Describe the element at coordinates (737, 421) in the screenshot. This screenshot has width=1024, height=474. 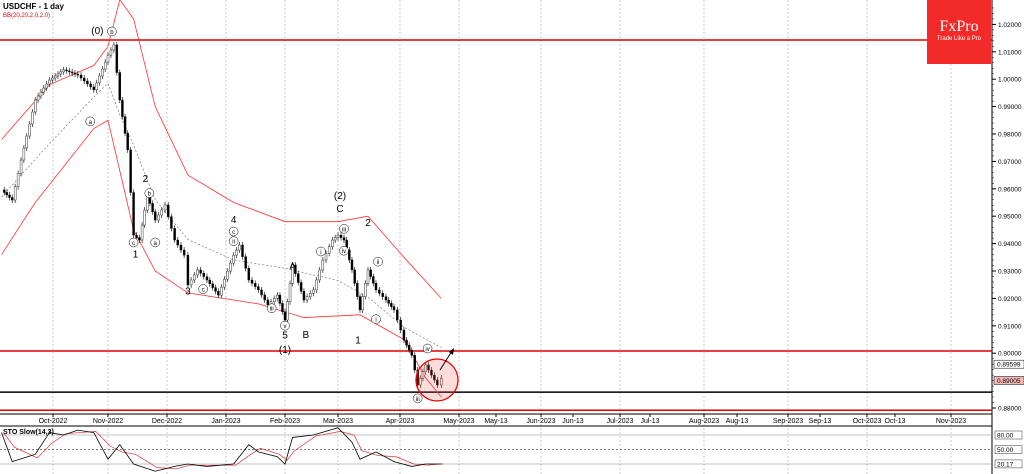
I see `x-tick-label: Aug-13` at that location.